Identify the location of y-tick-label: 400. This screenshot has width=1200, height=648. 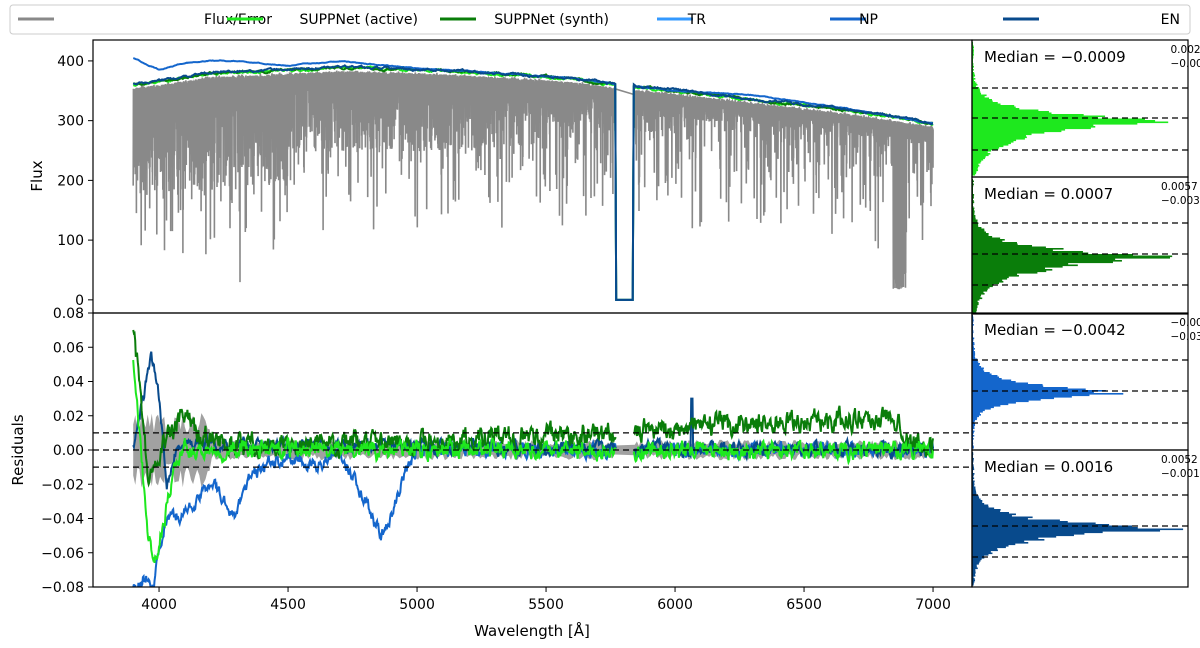
(70, 62).